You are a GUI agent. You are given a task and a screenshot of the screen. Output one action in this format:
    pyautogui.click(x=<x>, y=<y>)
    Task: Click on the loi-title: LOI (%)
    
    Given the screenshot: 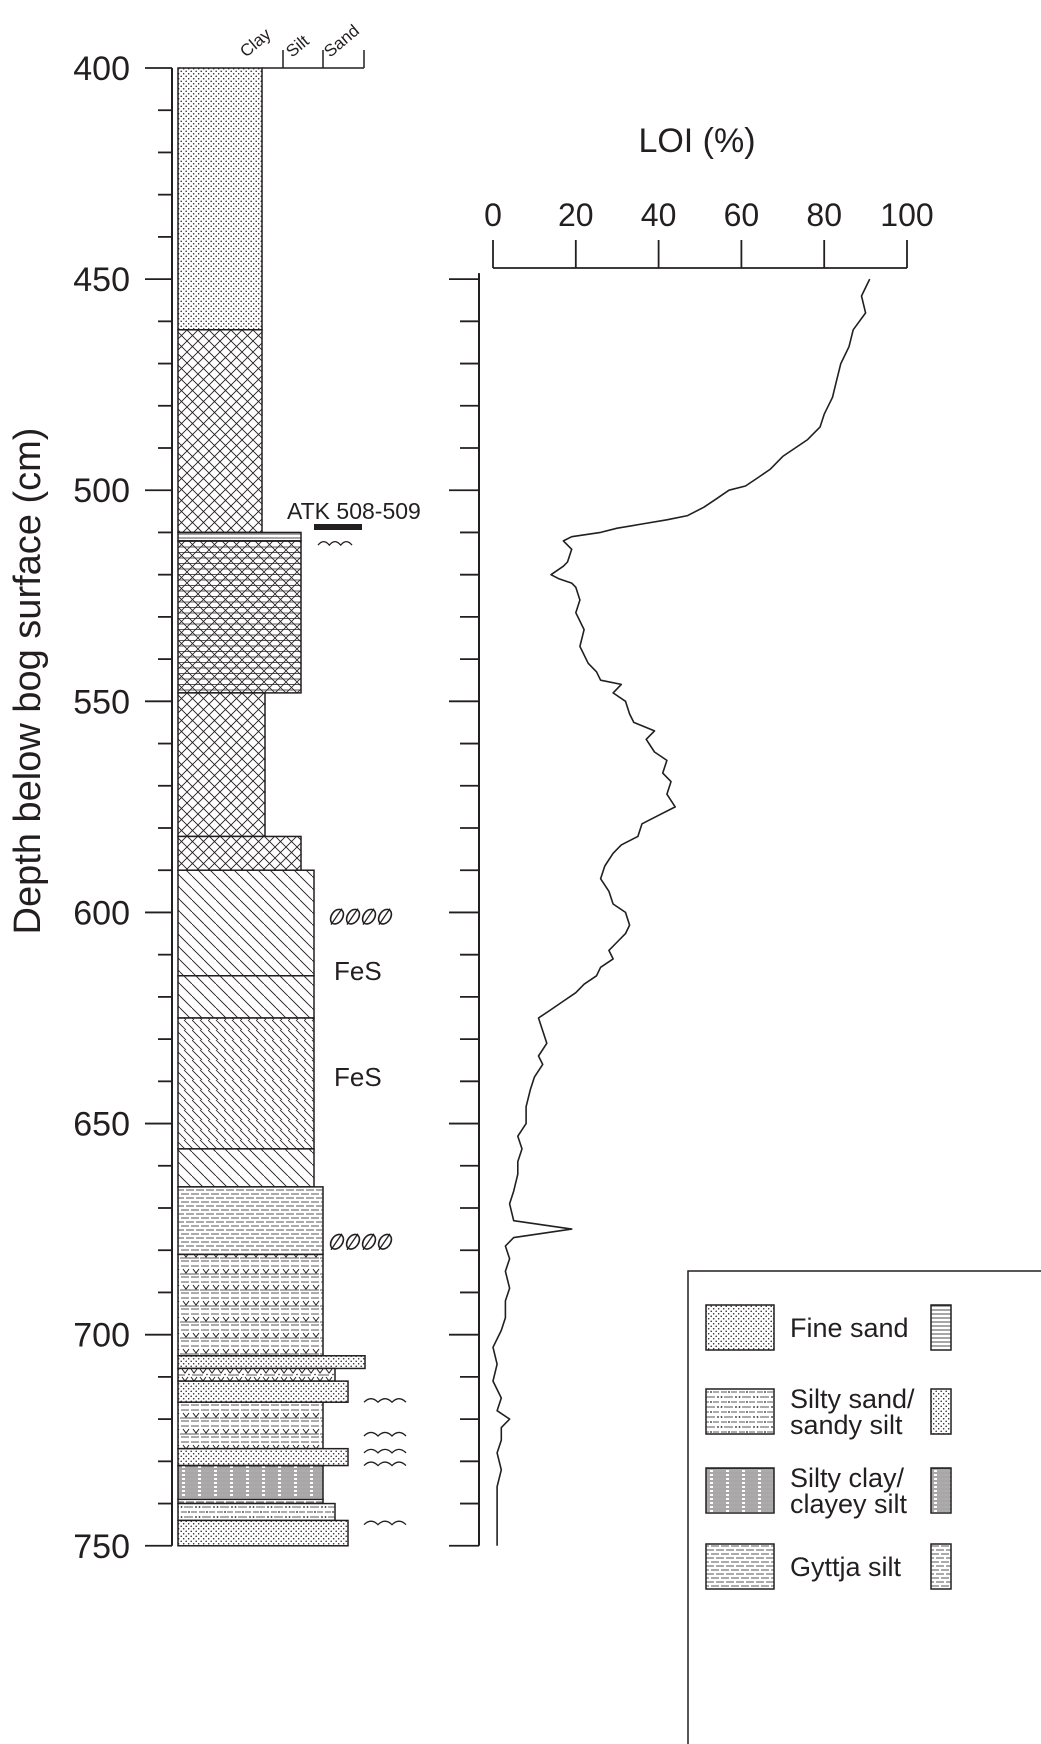 What is the action you would take?
    pyautogui.click(x=696, y=141)
    